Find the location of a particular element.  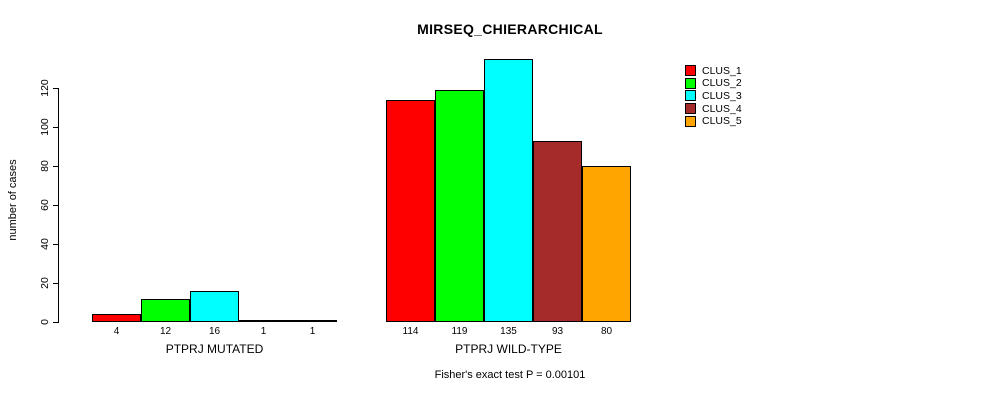

legend-label: CLUS_4 is located at coordinates (722, 108).